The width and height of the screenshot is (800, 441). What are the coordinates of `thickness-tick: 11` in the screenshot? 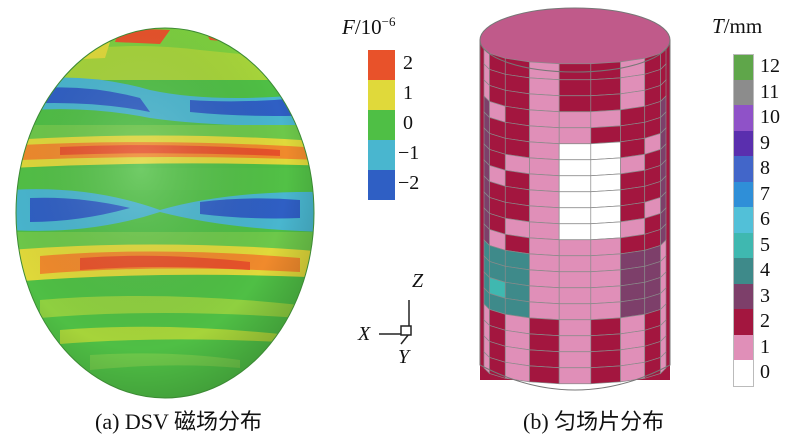 It's located at (770, 91).